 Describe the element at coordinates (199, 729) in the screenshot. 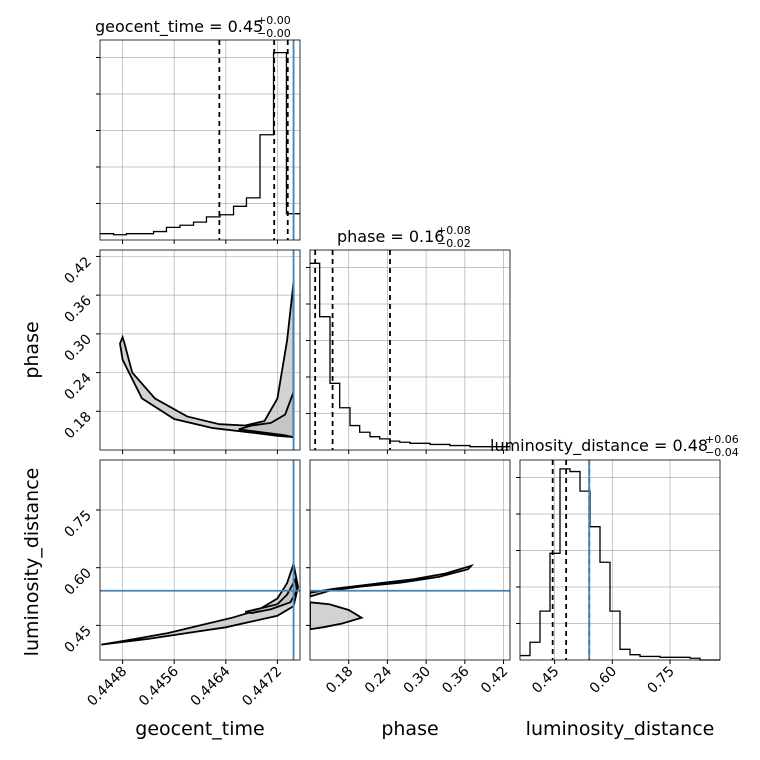

I see `x-axis-label-geocent-time: geocent_time` at that location.